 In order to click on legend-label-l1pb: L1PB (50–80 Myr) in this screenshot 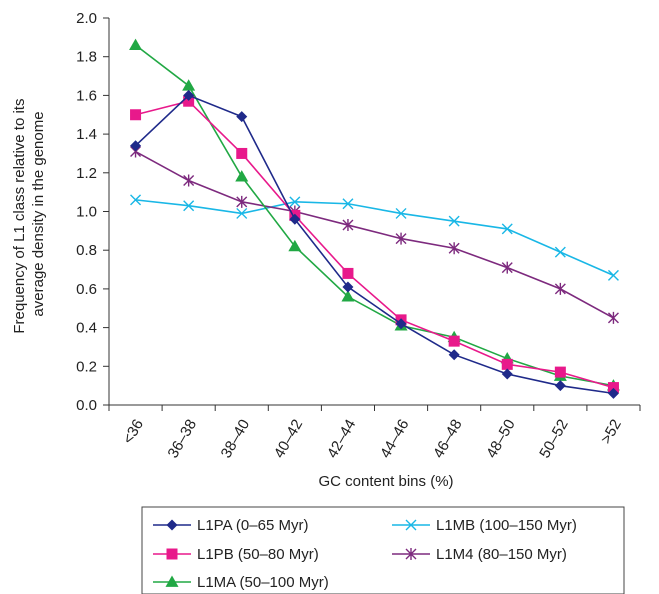, I will do `click(258, 554)`.